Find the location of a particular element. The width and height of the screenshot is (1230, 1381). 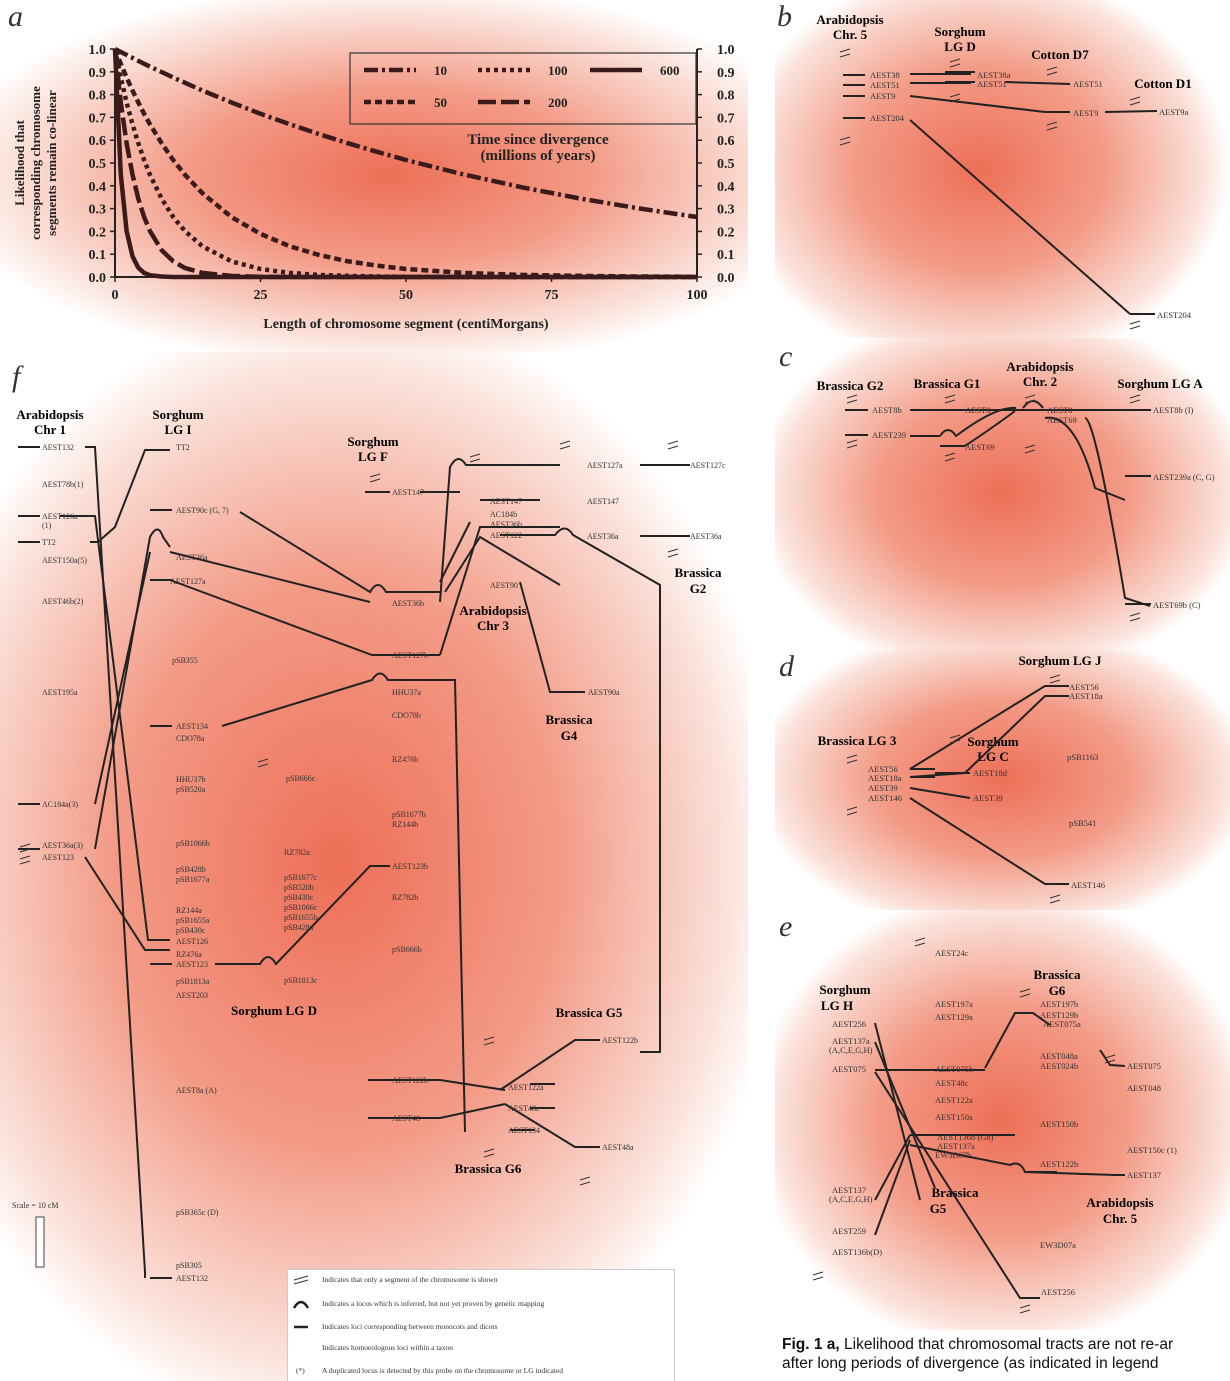

f-sorgD-3: pSB1677c is located at coordinates (301, 877).